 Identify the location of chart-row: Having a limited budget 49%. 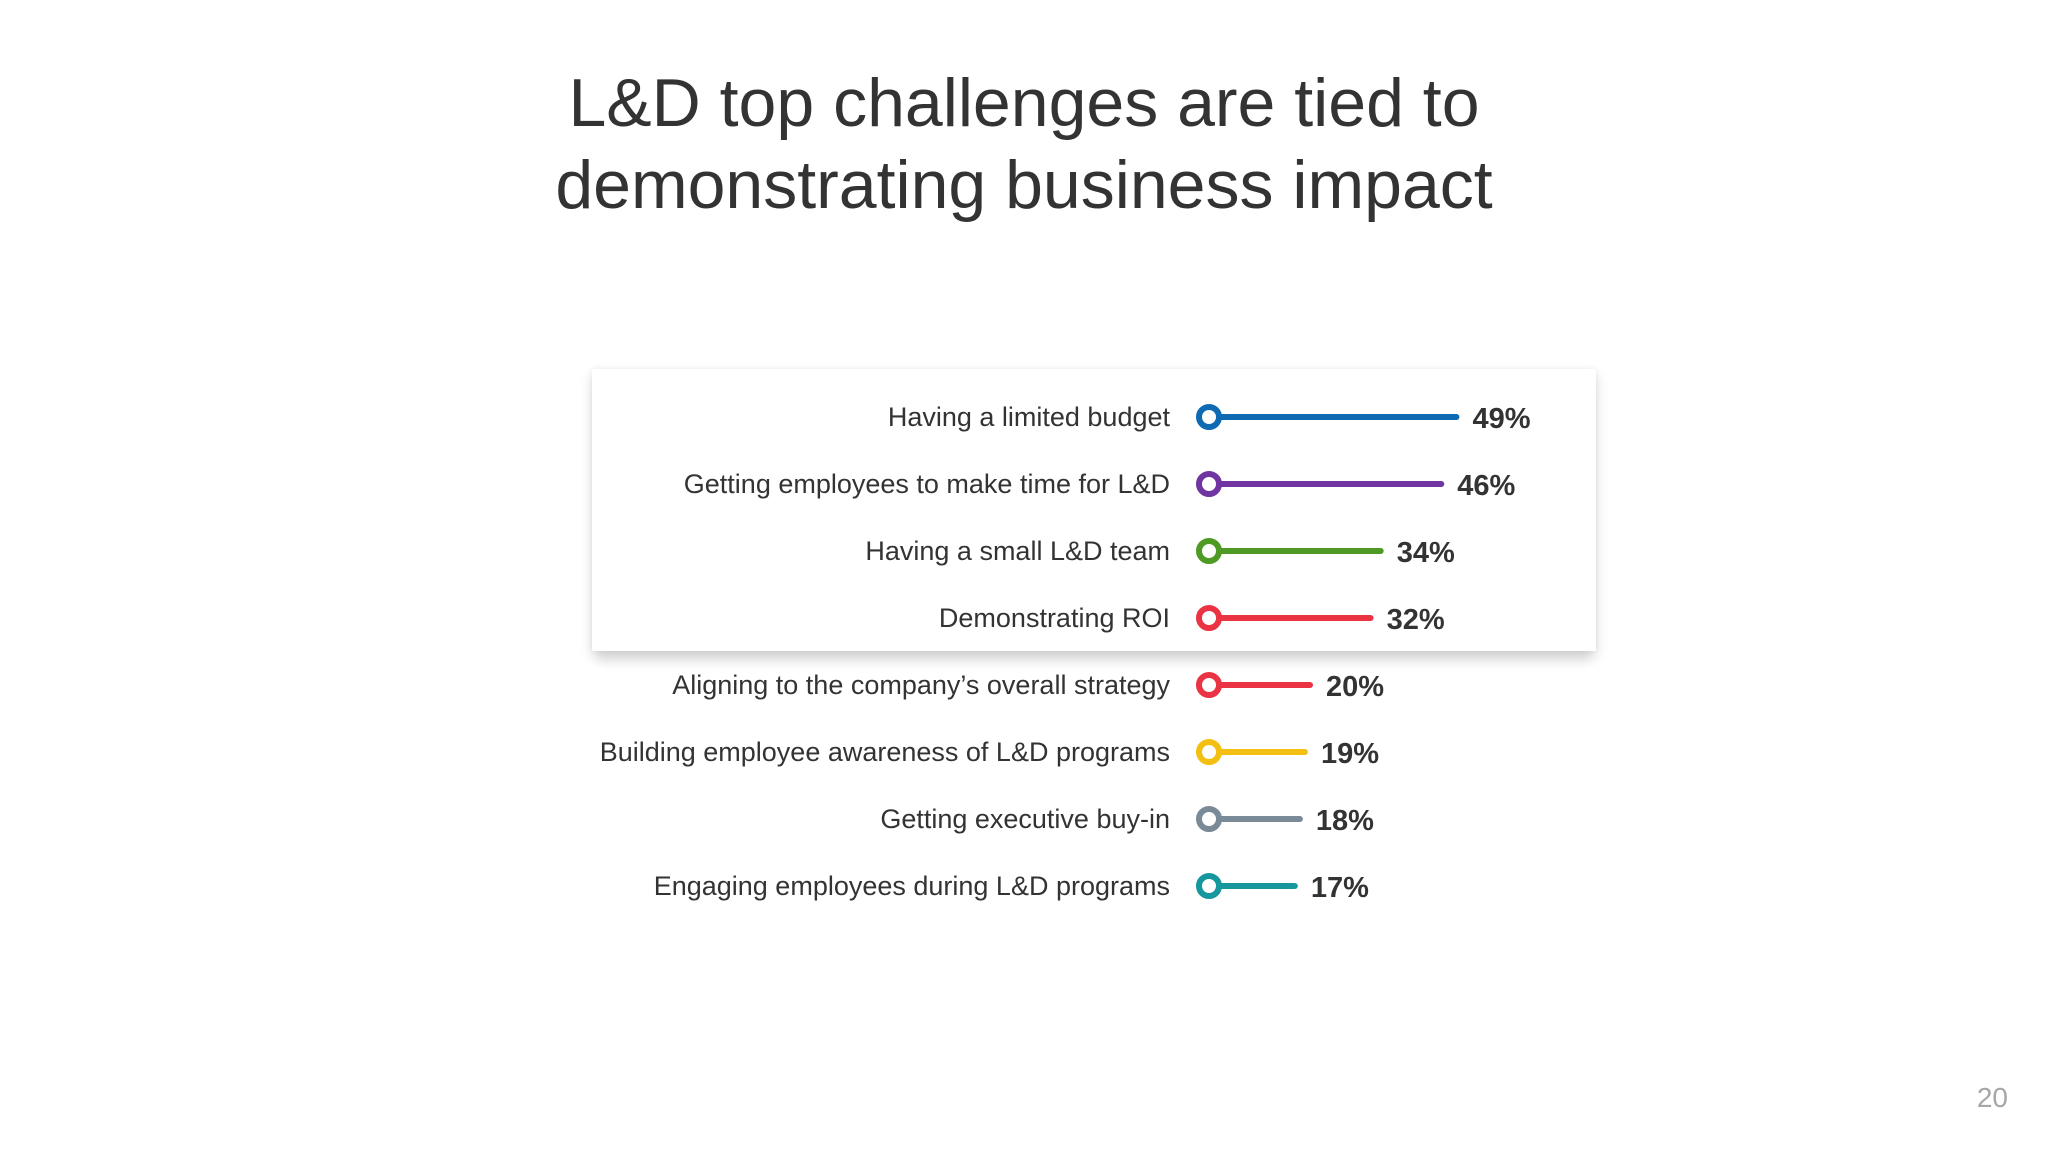
(1209, 418).